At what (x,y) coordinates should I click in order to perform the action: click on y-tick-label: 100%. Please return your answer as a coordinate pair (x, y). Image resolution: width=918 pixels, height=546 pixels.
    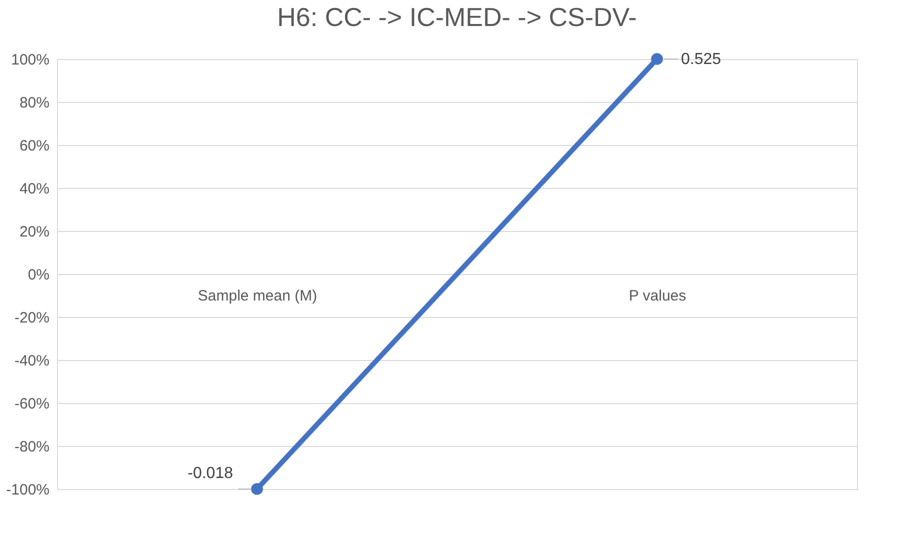
    Looking at the image, I should click on (30, 60).